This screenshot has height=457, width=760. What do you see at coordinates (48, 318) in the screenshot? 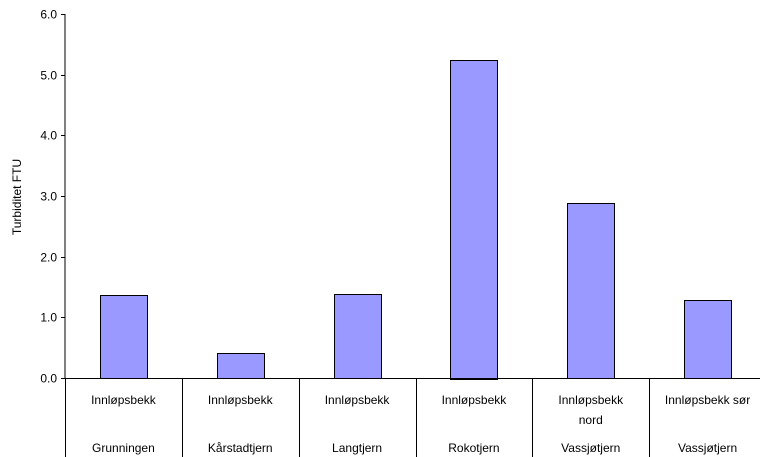
I see `y-tick-label: 1.0` at bounding box center [48, 318].